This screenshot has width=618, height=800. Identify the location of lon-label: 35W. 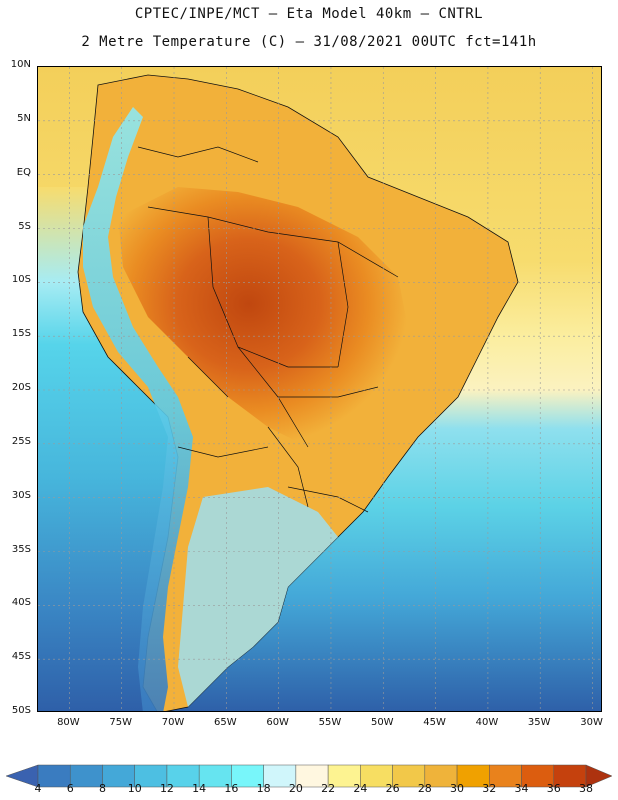
(539, 722).